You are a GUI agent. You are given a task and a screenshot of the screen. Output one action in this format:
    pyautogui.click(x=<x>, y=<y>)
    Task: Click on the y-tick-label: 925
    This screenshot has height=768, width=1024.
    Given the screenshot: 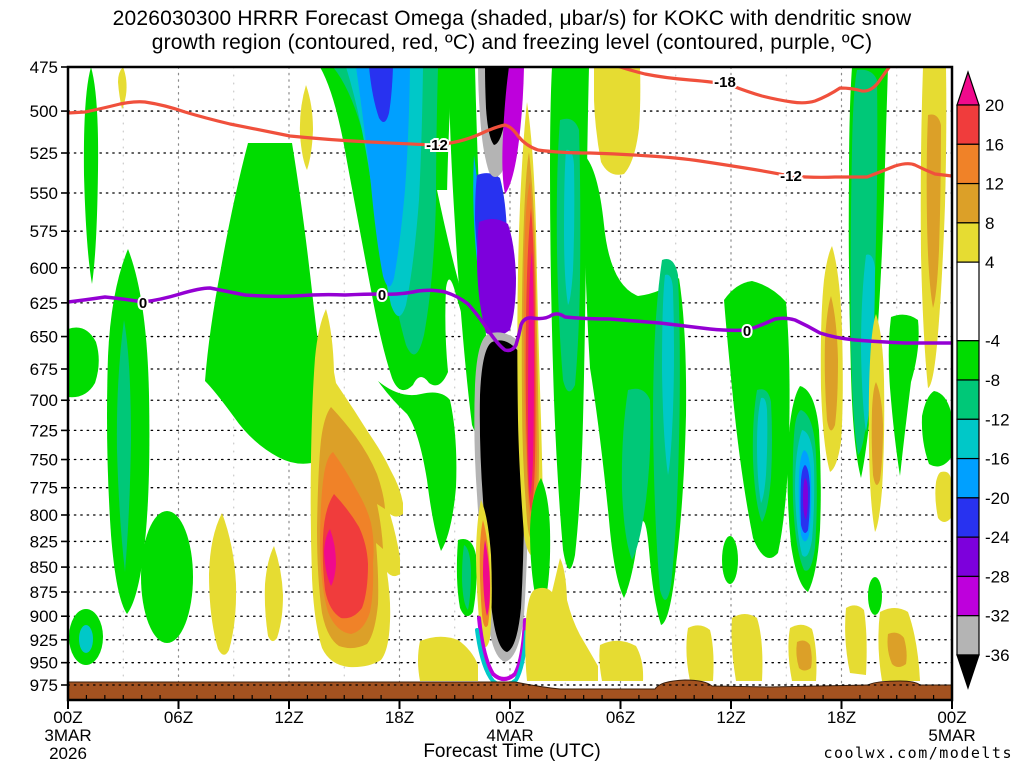 What is the action you would take?
    pyautogui.click(x=44, y=640)
    